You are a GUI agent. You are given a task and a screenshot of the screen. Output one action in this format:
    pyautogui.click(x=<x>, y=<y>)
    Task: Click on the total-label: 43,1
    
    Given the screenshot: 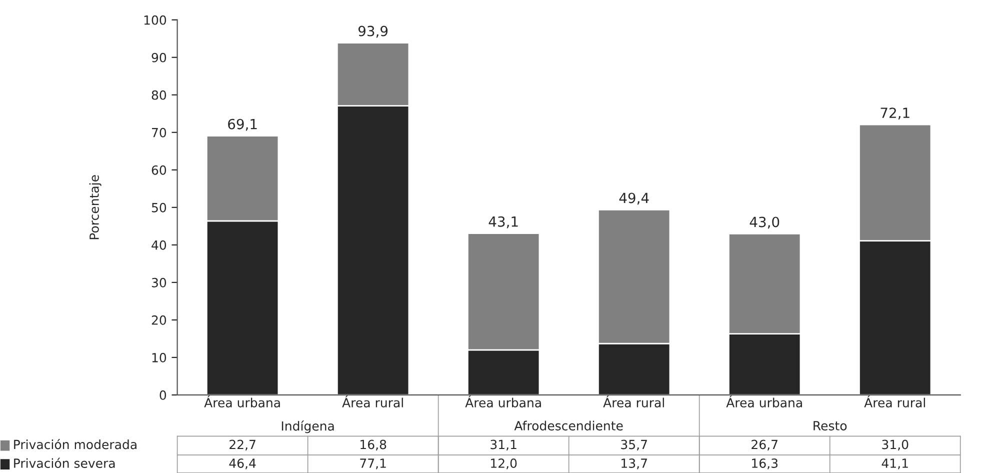 What is the action you would take?
    pyautogui.click(x=503, y=222)
    